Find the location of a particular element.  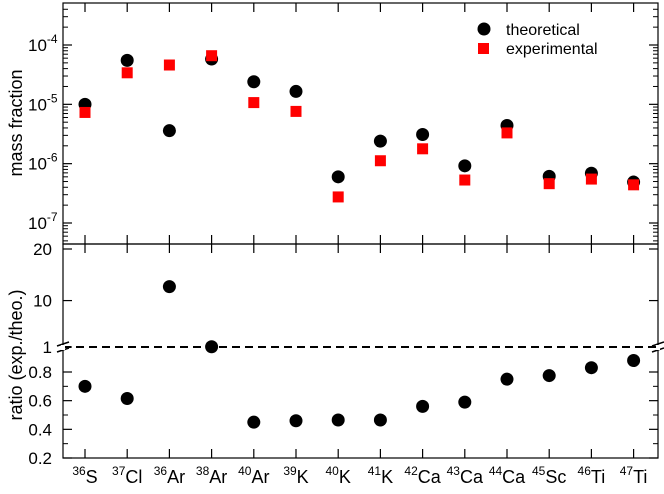

top-y-axis-title: mass fraction is located at coordinates (16, 122).